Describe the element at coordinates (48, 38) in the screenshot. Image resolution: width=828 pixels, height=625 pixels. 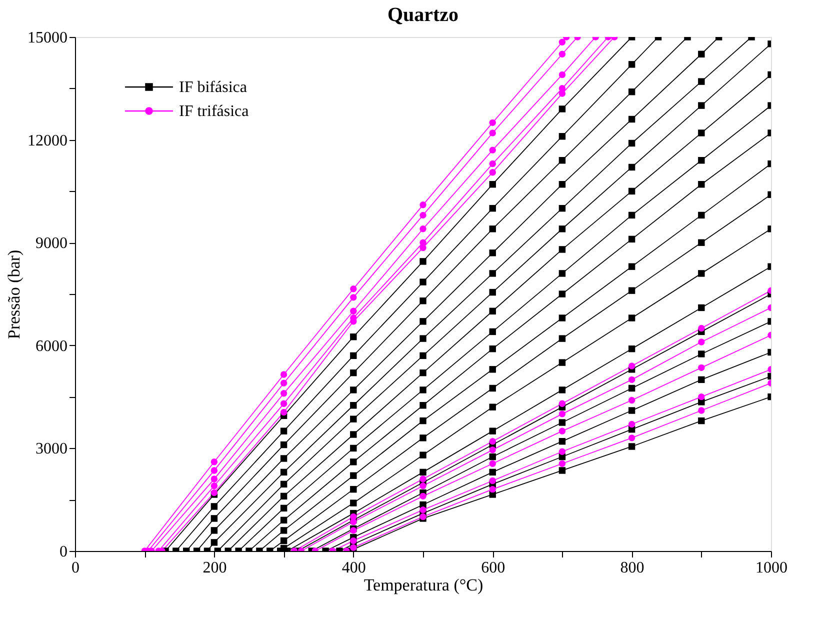
I see `y-tick-label: 15000` at that location.